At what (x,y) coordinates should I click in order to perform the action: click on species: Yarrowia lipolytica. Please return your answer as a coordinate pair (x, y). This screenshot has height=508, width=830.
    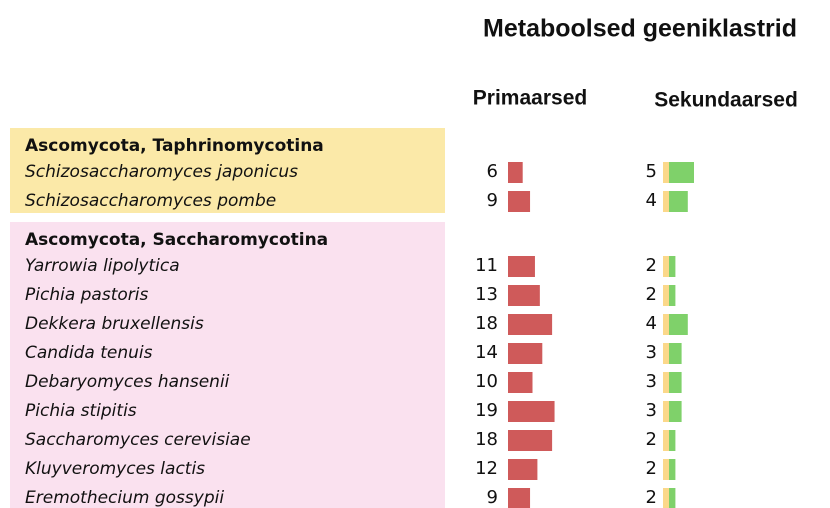
    Looking at the image, I should click on (102, 266).